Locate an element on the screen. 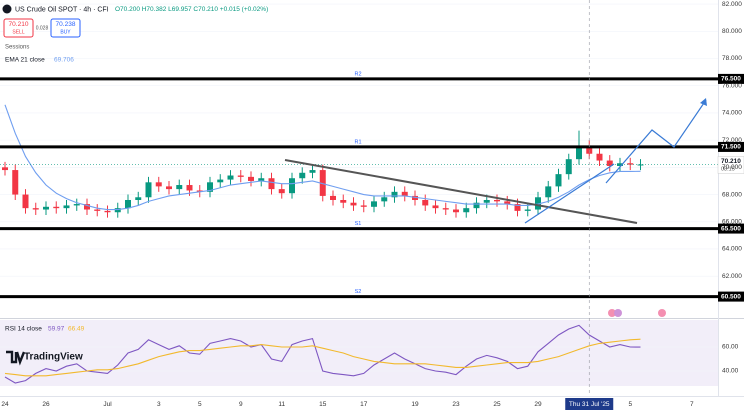  y-tick-label: 76.000 is located at coordinates (732, 85).